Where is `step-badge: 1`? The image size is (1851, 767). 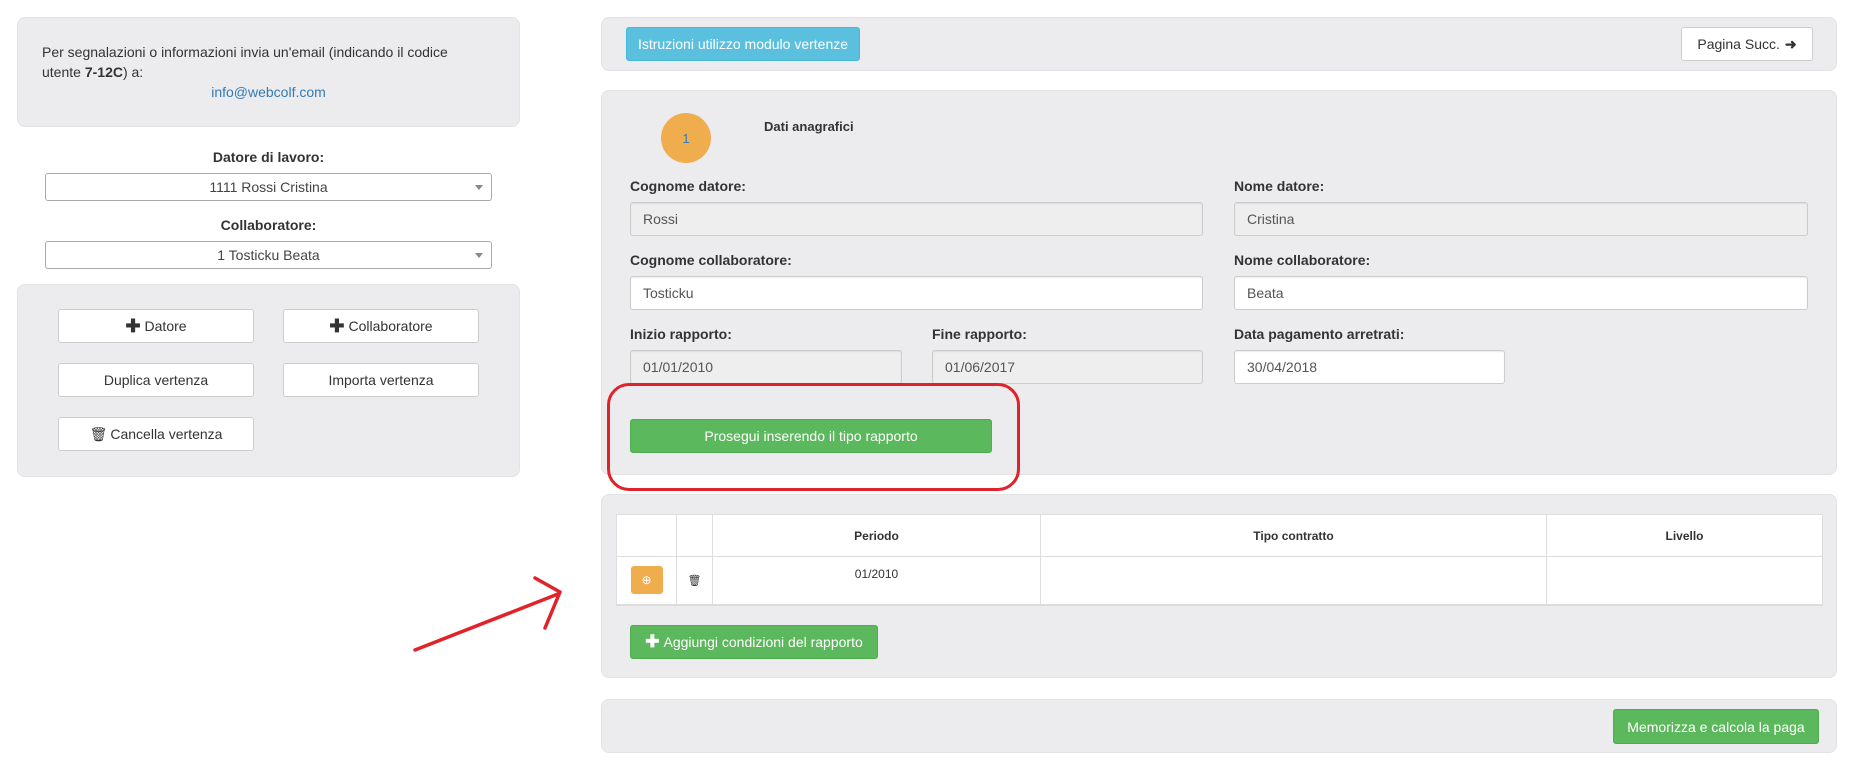
step-badge: 1 is located at coordinates (686, 138).